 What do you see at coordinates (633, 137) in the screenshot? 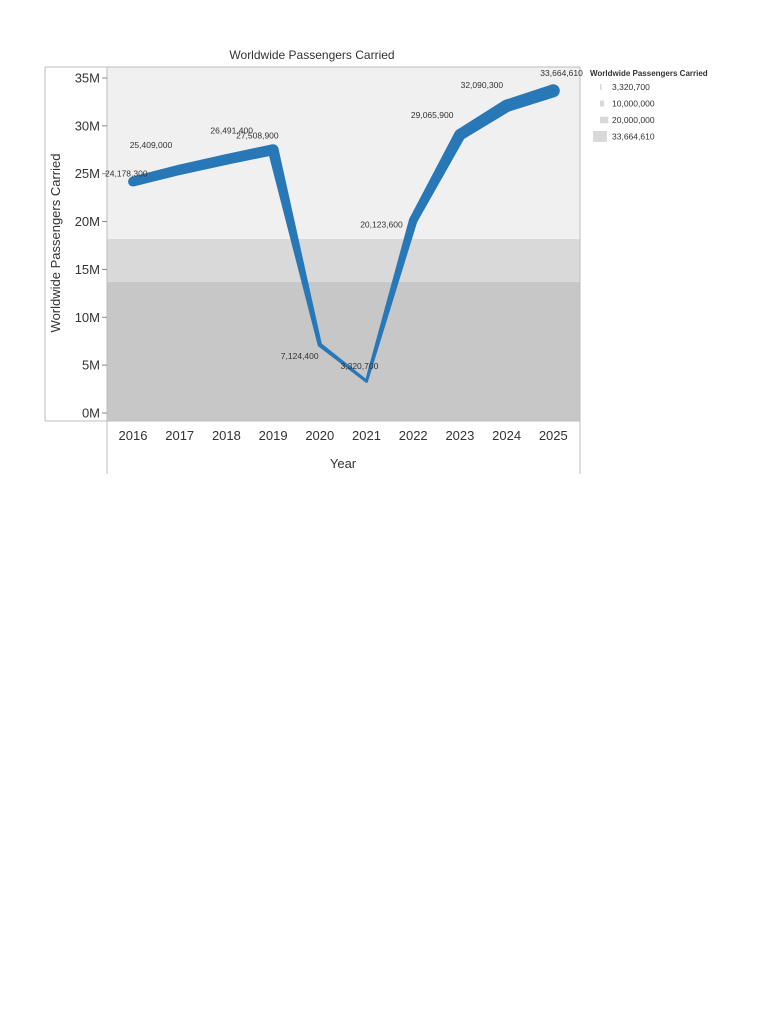
I see `legend-entry-label: 33,664,610` at bounding box center [633, 137].